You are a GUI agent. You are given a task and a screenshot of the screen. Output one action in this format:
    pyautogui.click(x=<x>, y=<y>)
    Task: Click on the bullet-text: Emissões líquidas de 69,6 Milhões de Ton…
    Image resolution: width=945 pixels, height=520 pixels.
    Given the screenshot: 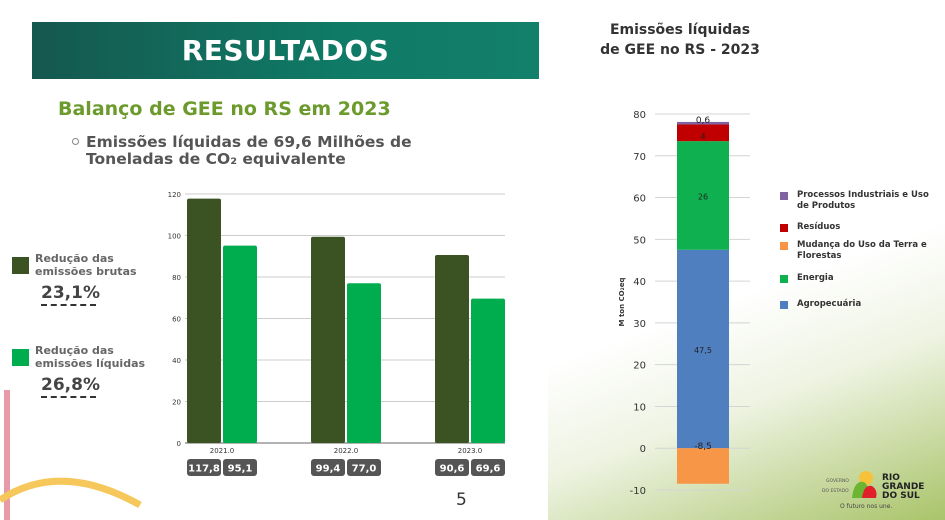 What is the action you would take?
    pyautogui.click(x=249, y=150)
    